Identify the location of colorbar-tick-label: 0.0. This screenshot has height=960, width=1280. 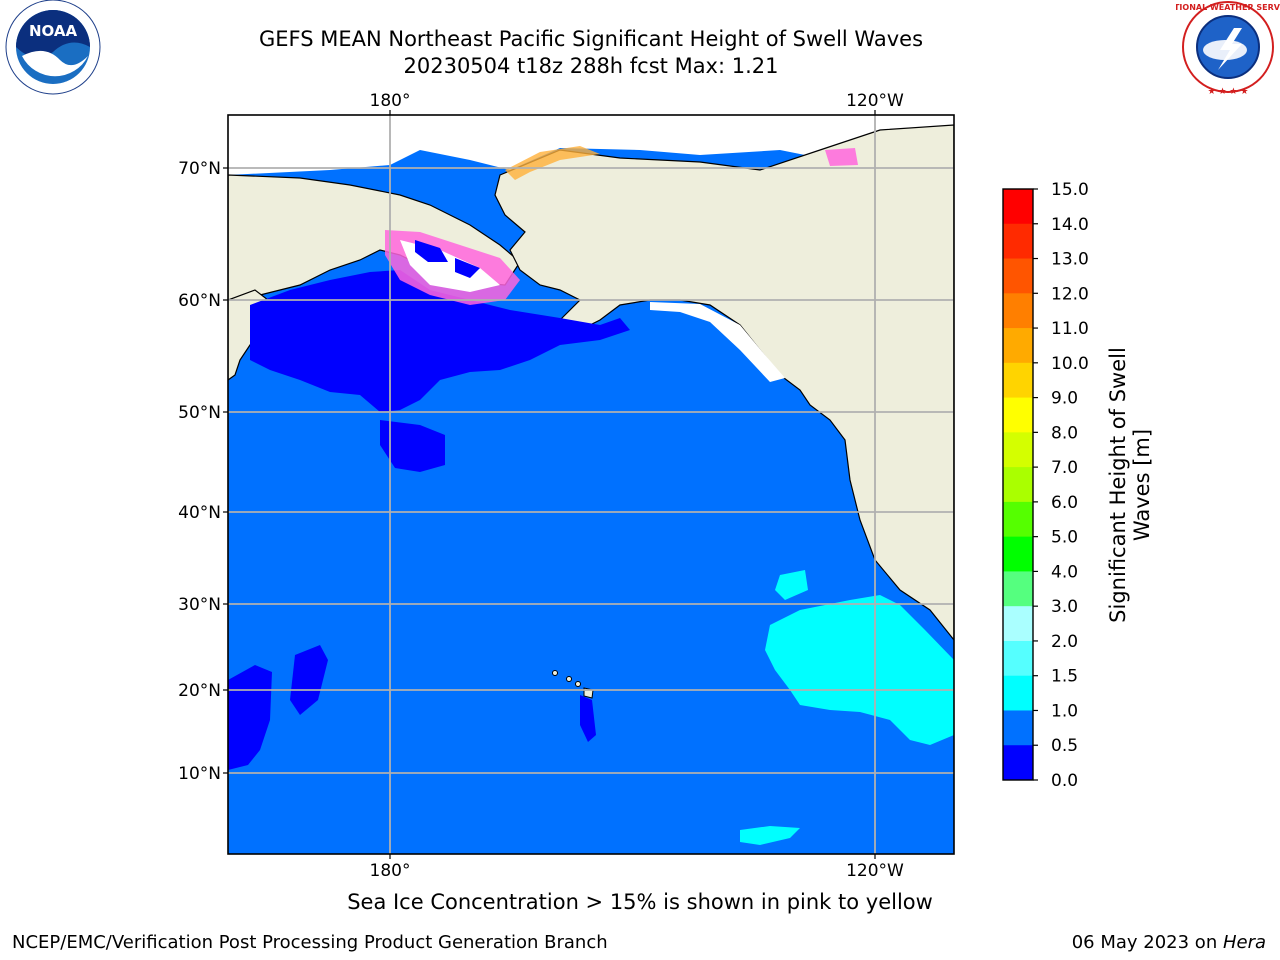
(1064, 781).